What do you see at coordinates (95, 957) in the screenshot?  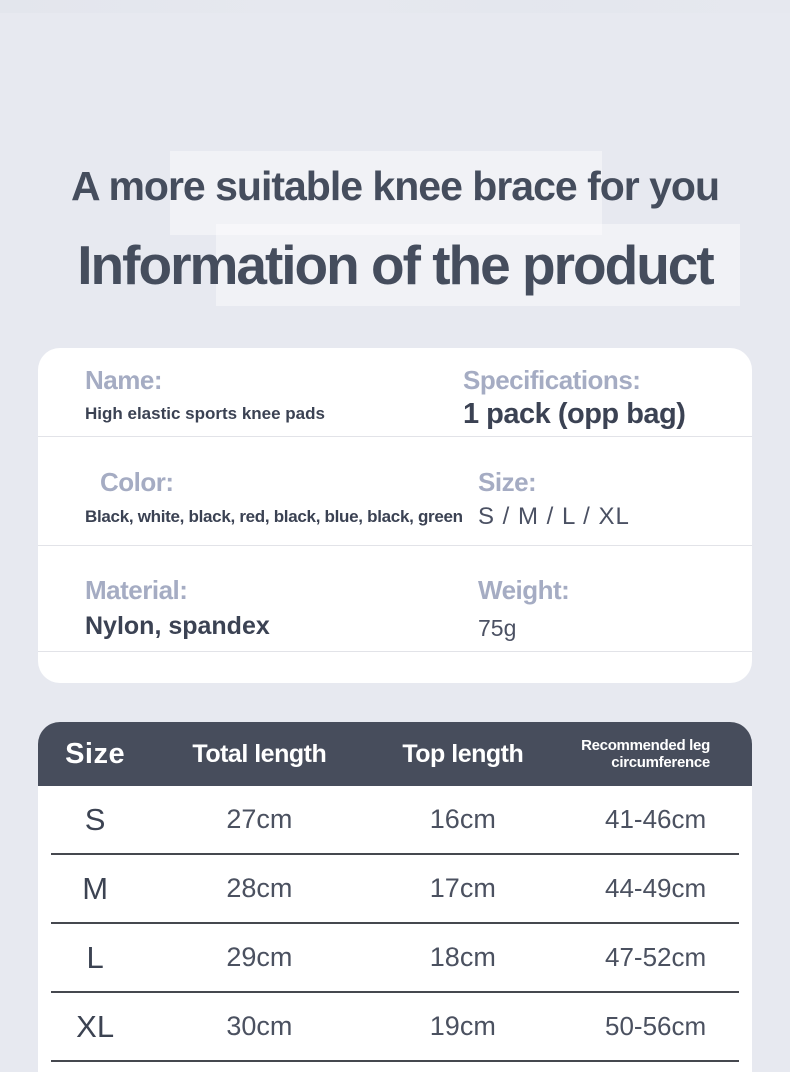 I see `cell-size: L` at bounding box center [95, 957].